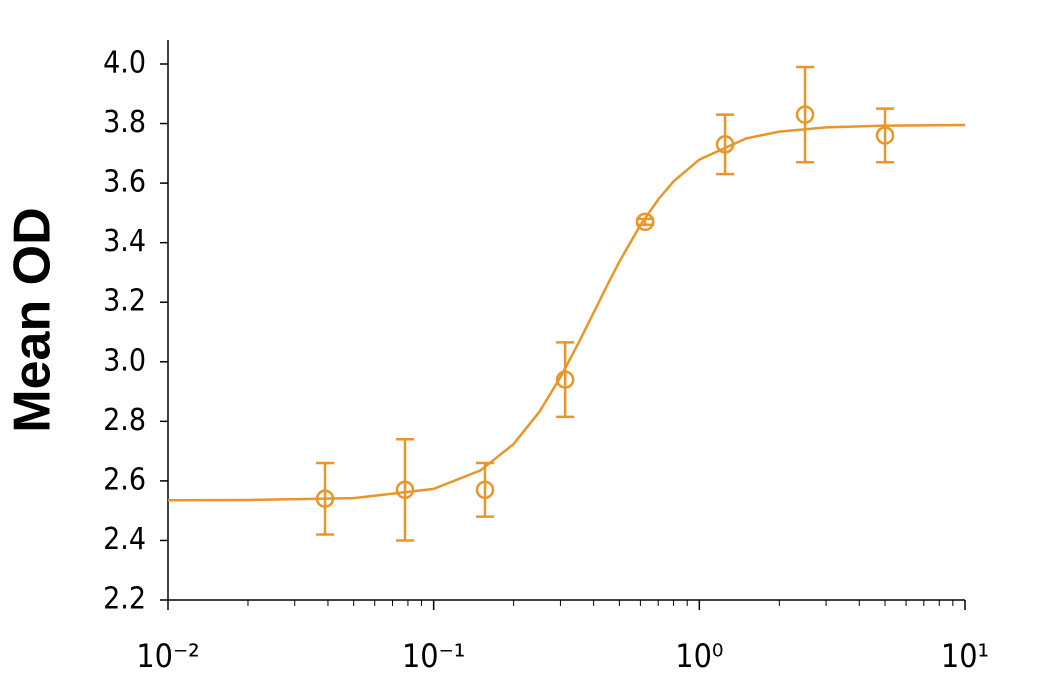 The height and width of the screenshot is (693, 1059). What do you see at coordinates (433, 656) in the screenshot?
I see `x-tick-label: 10⁻¹` at bounding box center [433, 656].